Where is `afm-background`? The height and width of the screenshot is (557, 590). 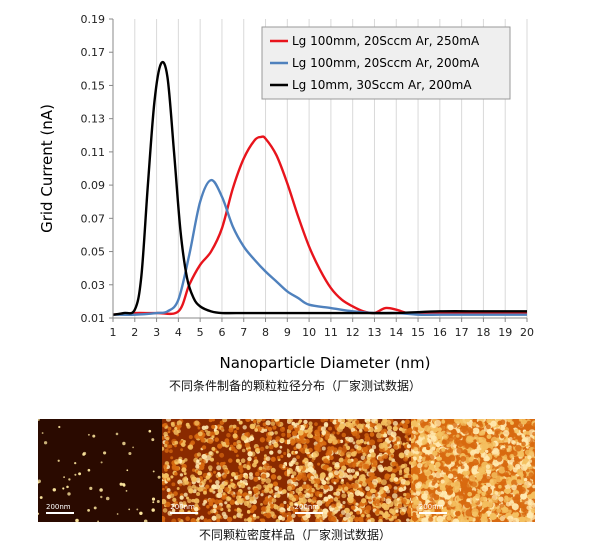
afm-background is located at coordinates (100, 470).